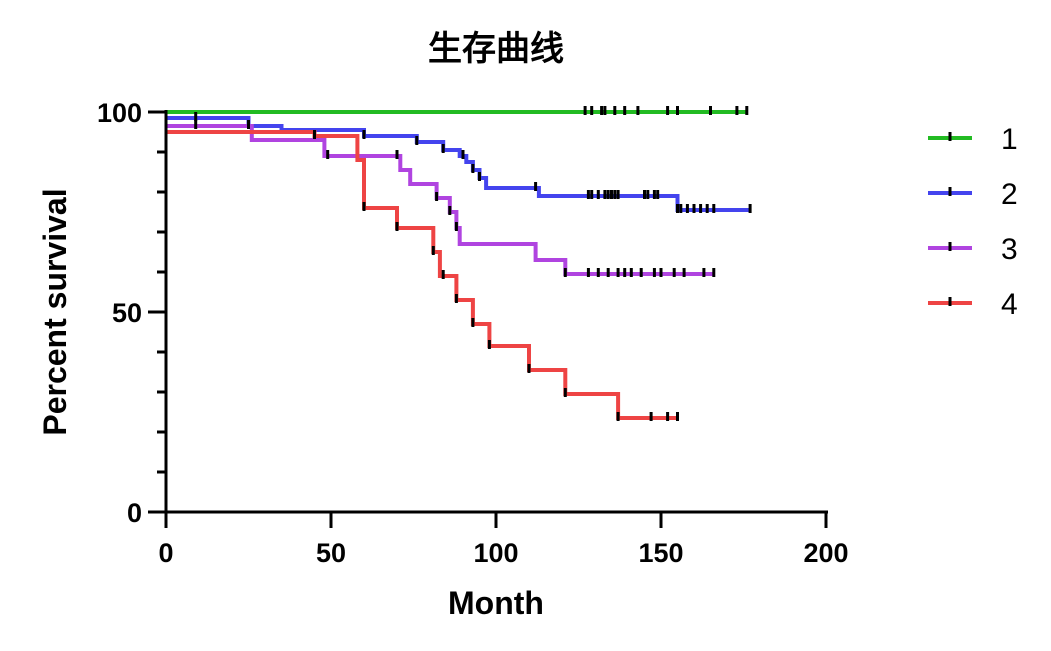 This screenshot has height=651, width=1051. I want to click on legend: 1 2 3 4, so click(973, 222).